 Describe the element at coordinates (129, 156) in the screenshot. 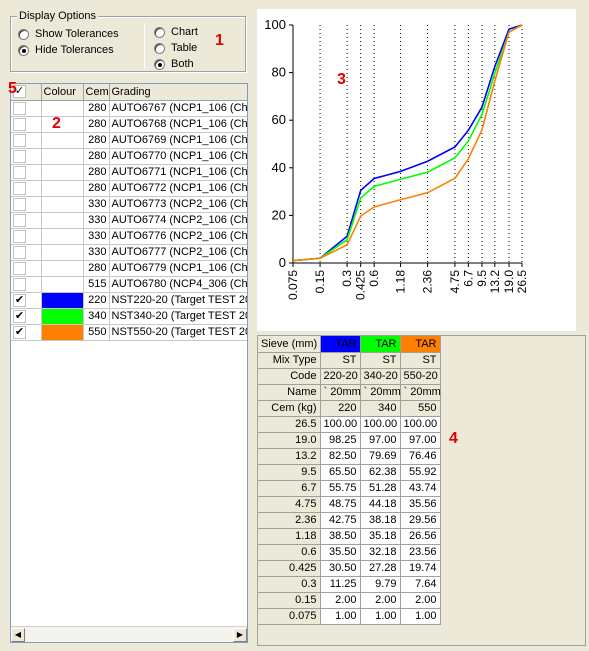

I see `grading-row: 280 AUTO6770 (NCP1_106 (Chg` at that location.